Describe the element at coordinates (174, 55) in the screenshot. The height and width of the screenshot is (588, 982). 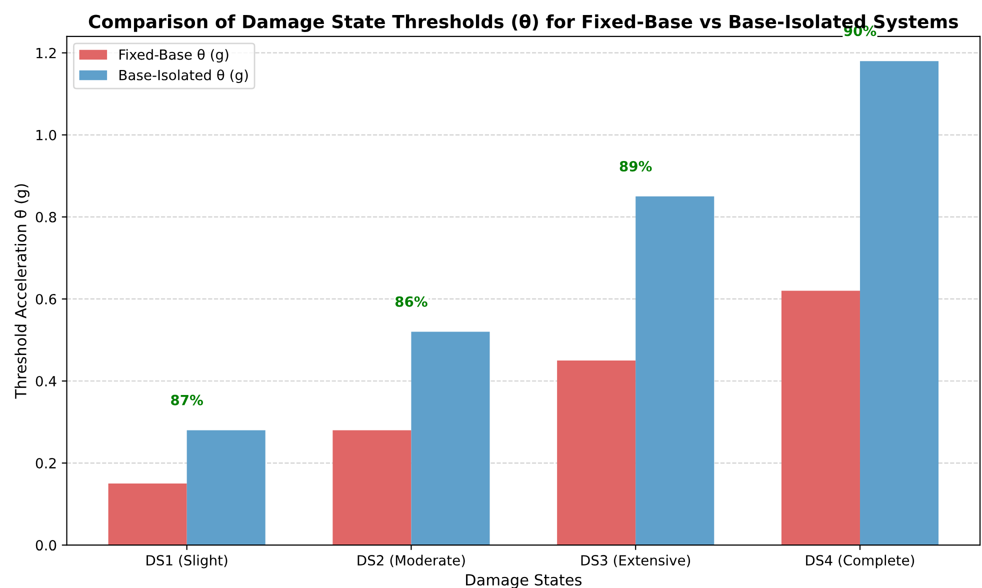
I see `legend-label: Fixed-Base θ (g)` at that location.